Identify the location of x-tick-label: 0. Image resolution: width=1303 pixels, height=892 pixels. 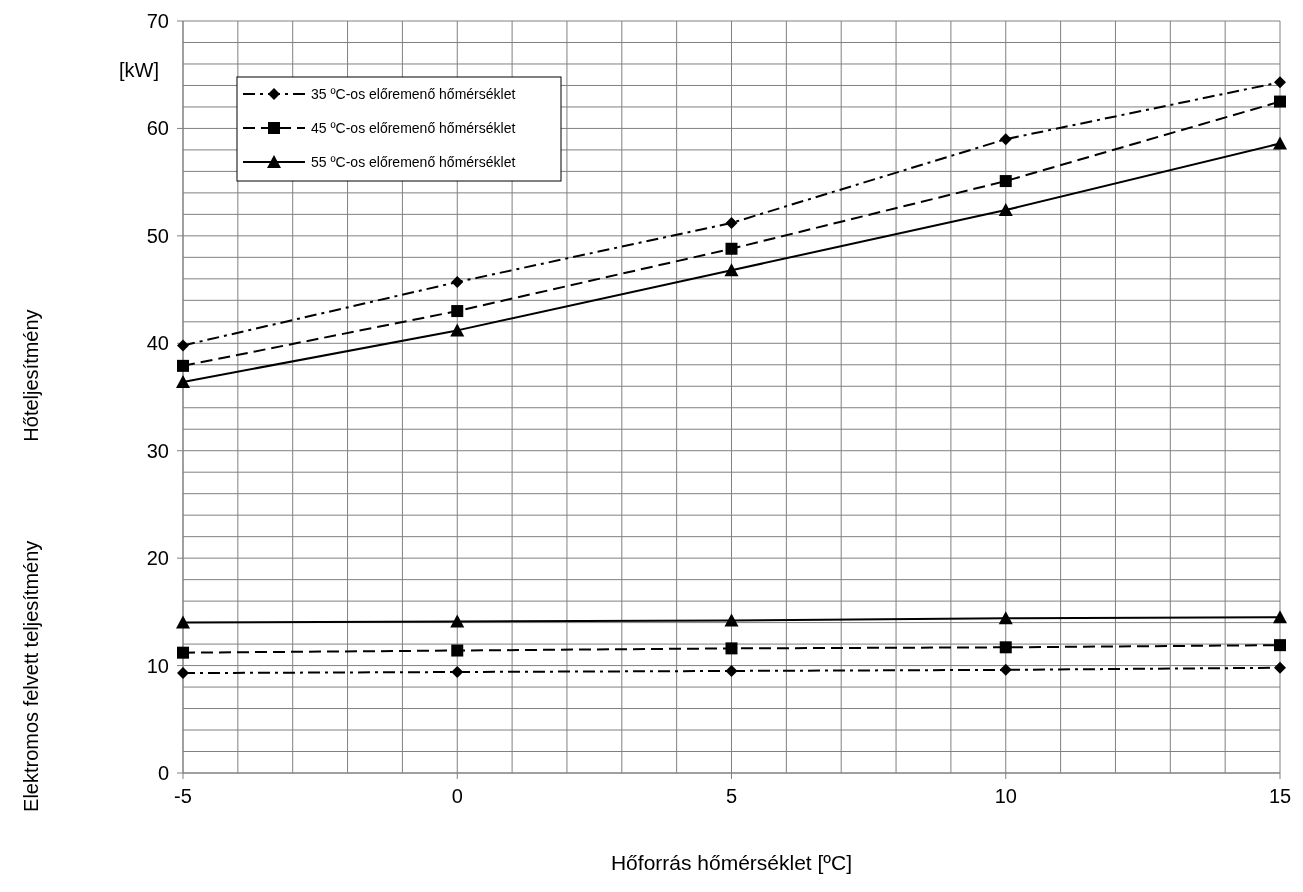
(457, 796).